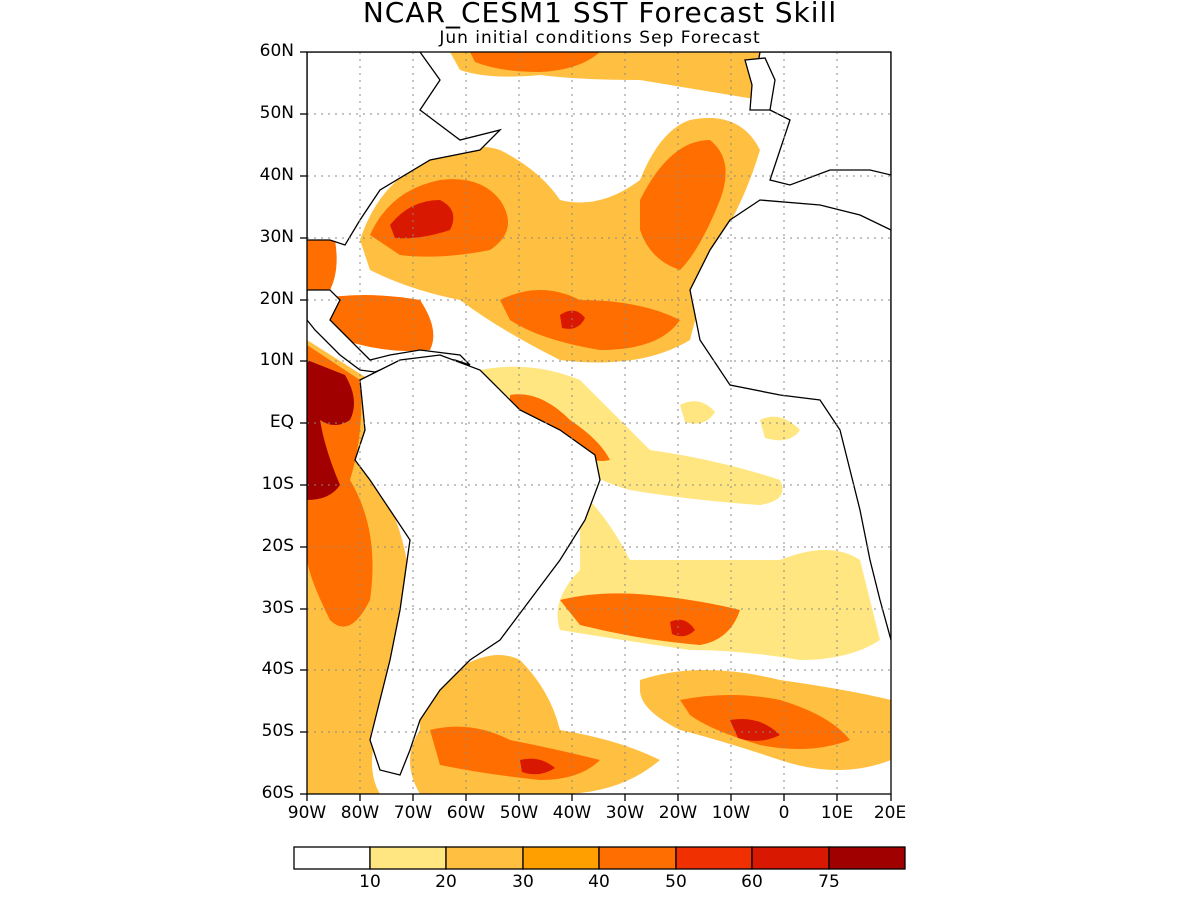  I want to click on colorbar-label: 10, so click(370, 882).